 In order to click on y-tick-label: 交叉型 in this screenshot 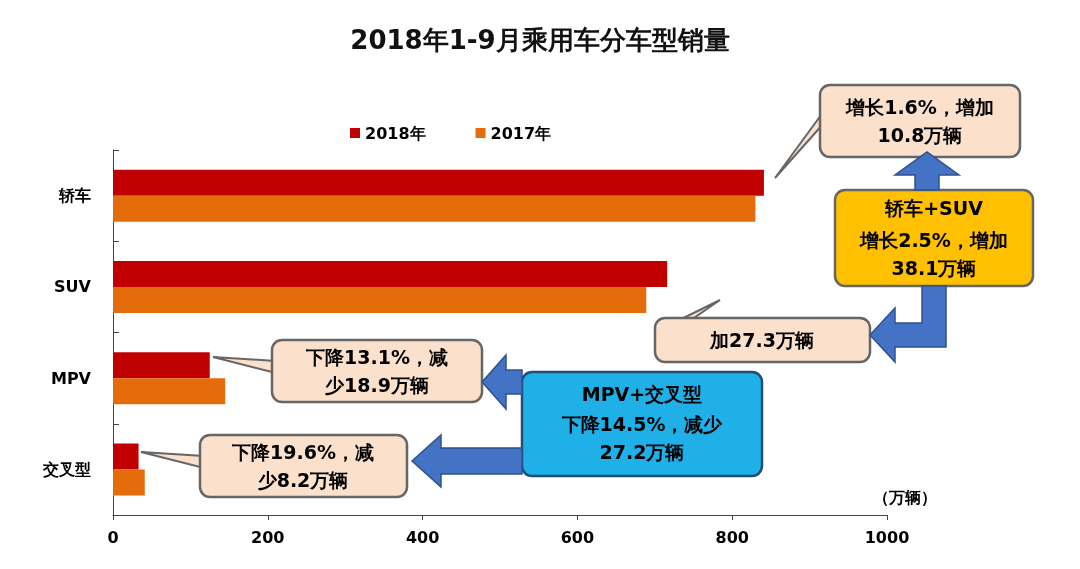, I will do `click(66, 469)`.